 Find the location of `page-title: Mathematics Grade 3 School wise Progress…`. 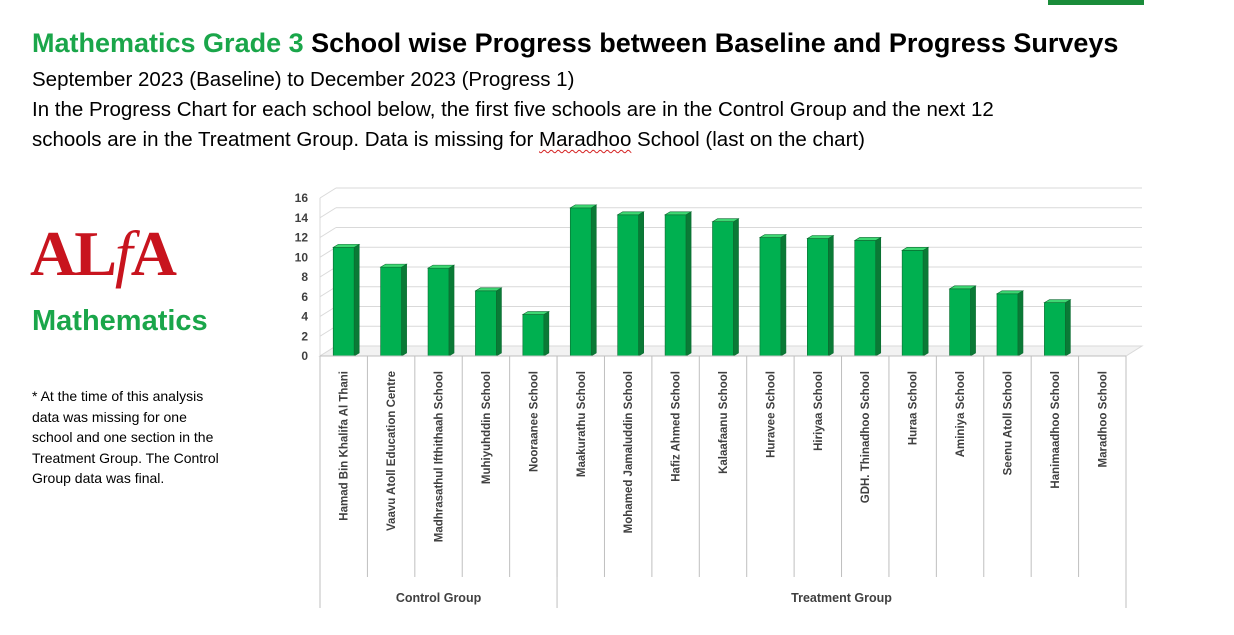

page-title: Mathematics Grade 3 School wise Progress… is located at coordinates (575, 43).